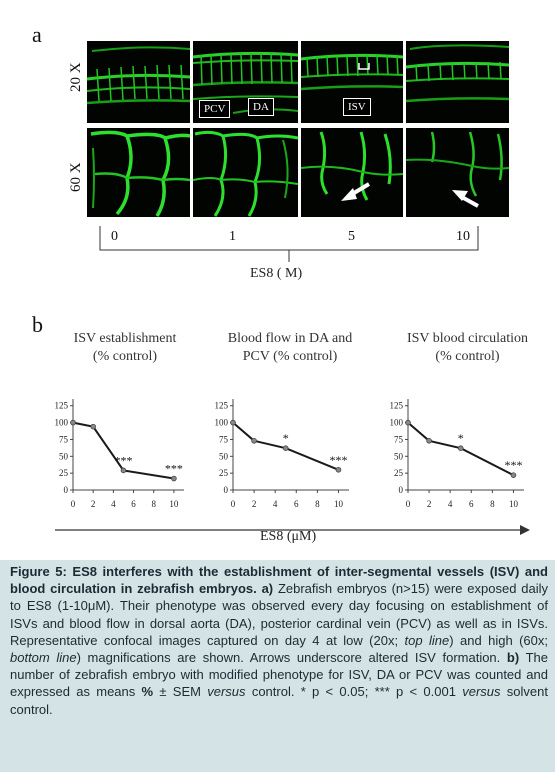 Image resolution: width=555 pixels, height=772 pixels. I want to click on concentration-10: 10, so click(463, 236).